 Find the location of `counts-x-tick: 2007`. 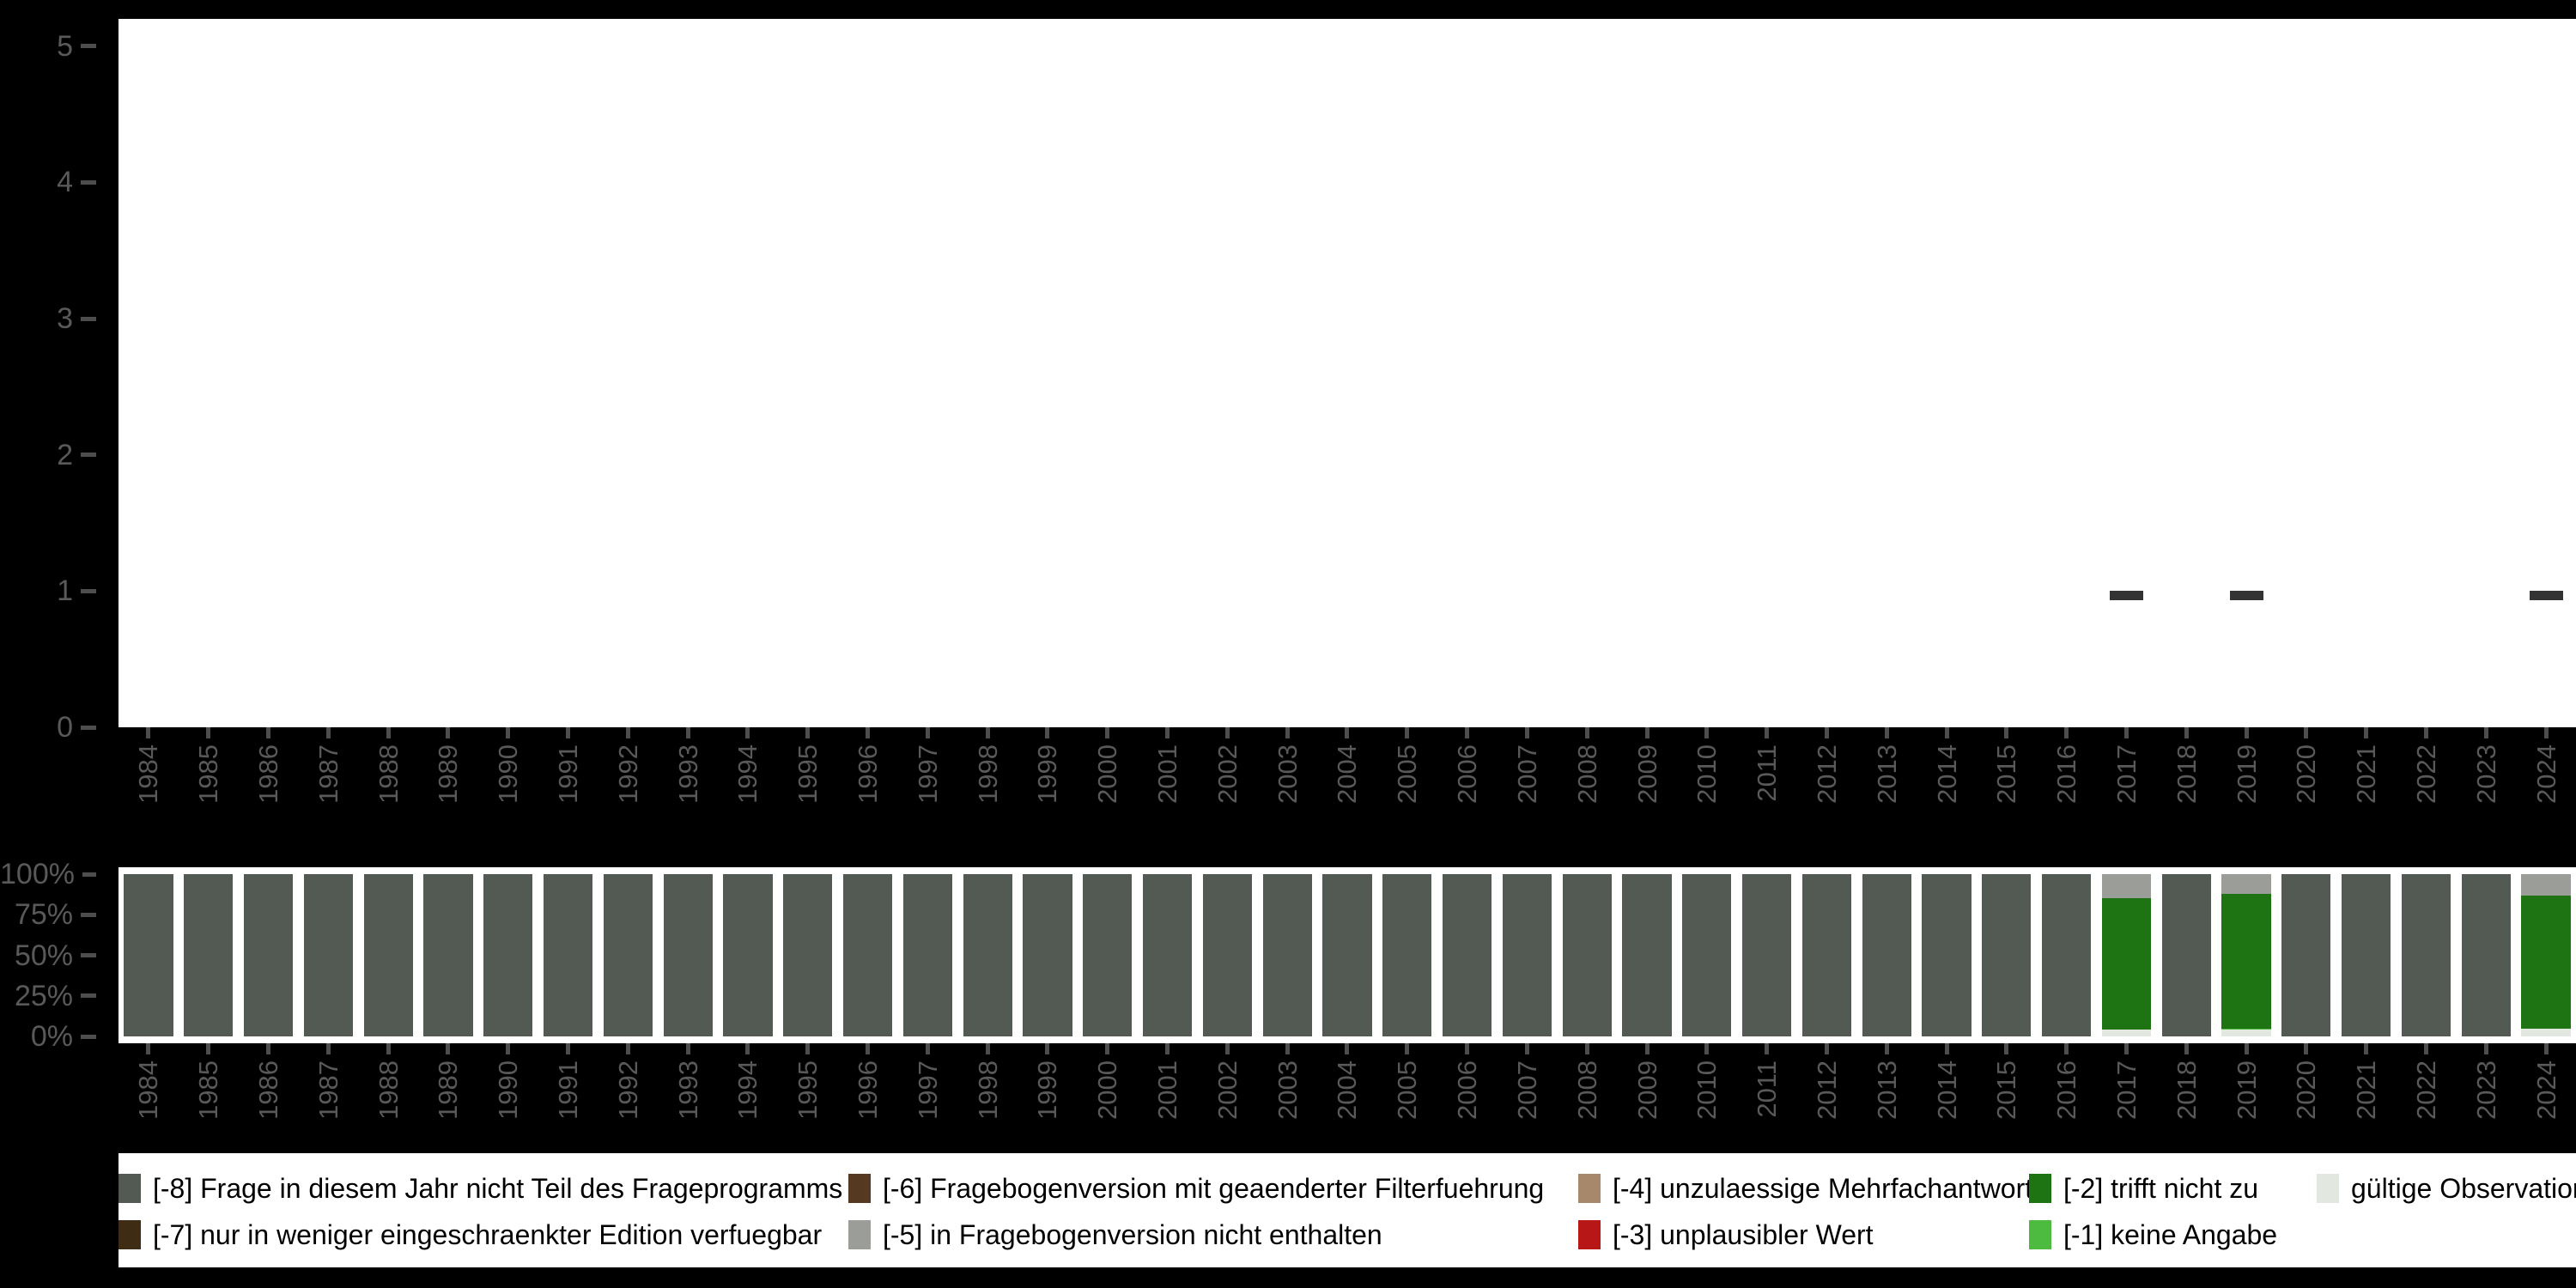

counts-x-tick: 2007 is located at coordinates (1528, 782).